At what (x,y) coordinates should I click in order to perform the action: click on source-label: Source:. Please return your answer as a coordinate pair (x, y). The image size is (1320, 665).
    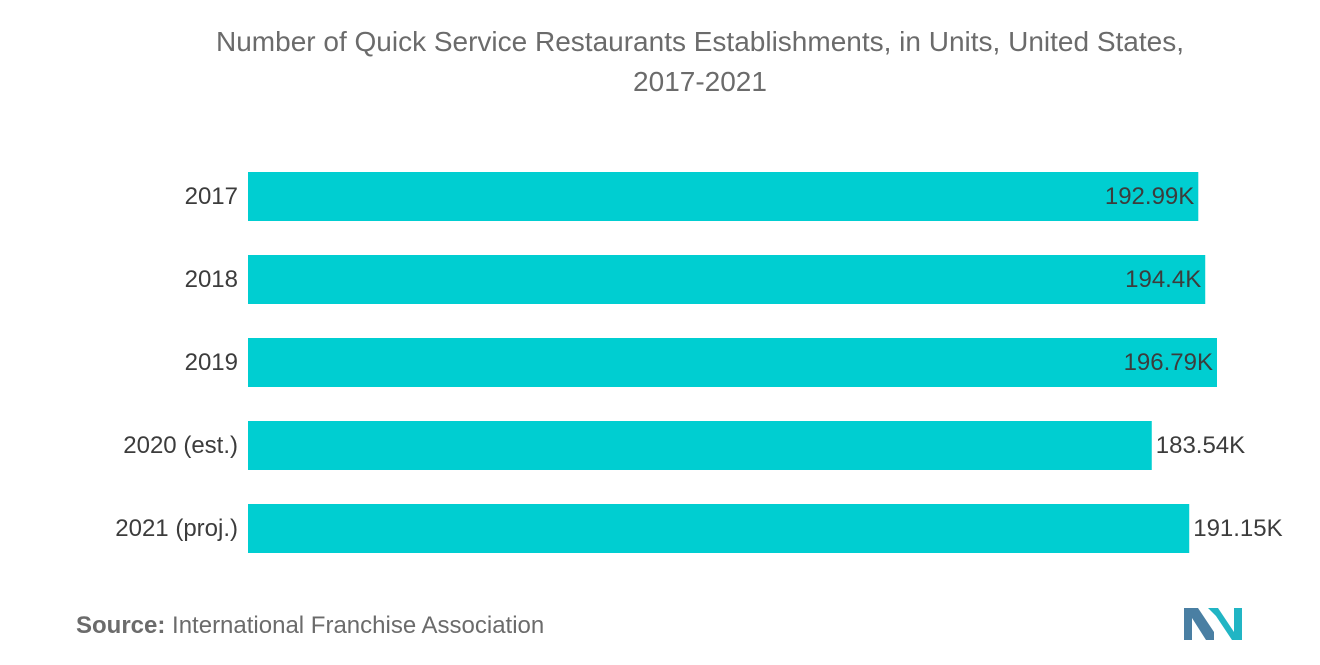
    Looking at the image, I should click on (121, 625).